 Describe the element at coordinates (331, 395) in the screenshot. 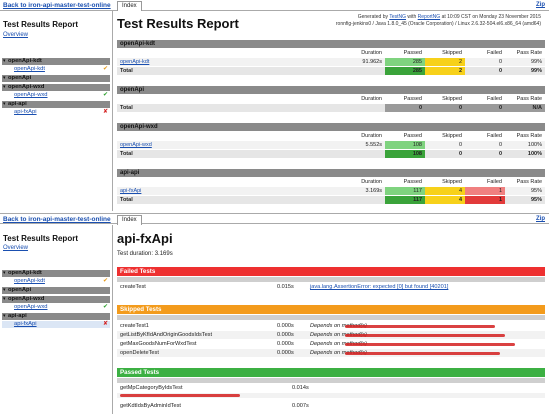

I see `redaction-row` at that location.